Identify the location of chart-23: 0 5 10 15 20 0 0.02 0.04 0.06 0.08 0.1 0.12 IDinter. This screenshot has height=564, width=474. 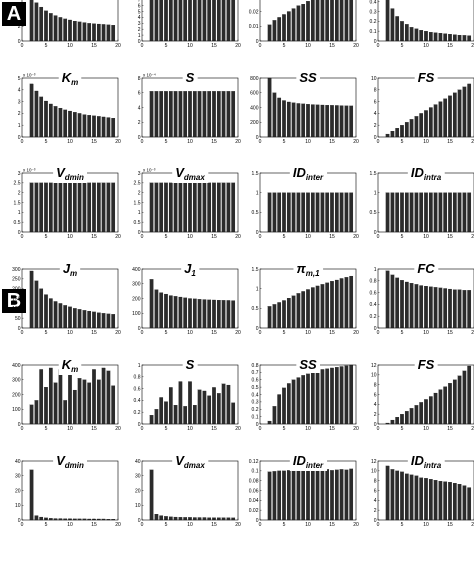
(304, 490).